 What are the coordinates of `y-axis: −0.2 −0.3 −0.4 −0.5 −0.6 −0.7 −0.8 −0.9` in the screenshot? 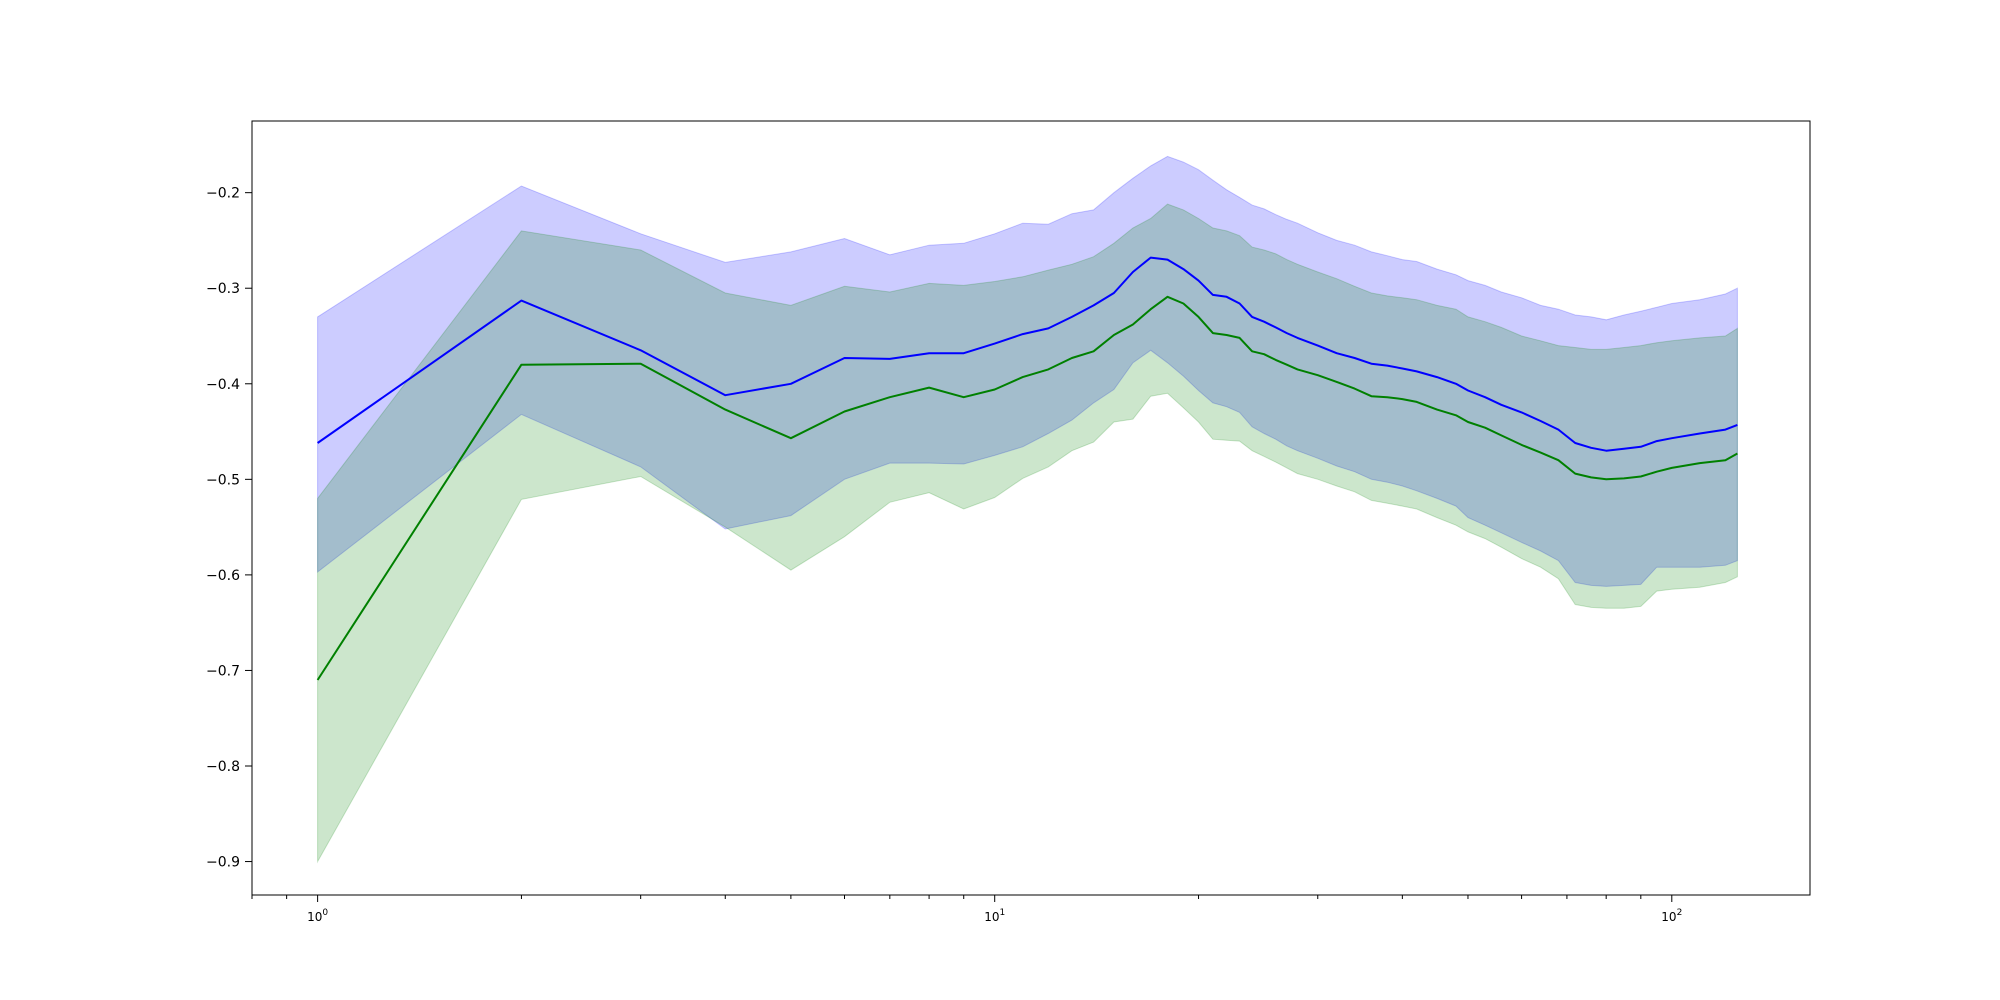 It's located at (229, 528).